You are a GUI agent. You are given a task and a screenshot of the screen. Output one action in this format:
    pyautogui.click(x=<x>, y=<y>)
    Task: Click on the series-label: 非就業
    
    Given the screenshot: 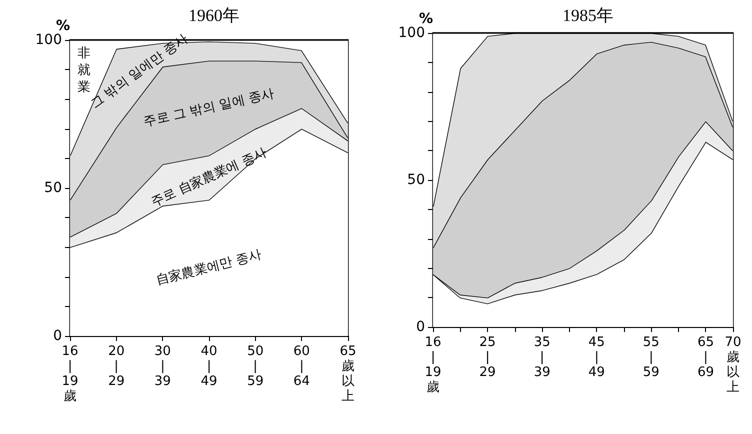 What is the action you would take?
    pyautogui.click(x=84, y=70)
    